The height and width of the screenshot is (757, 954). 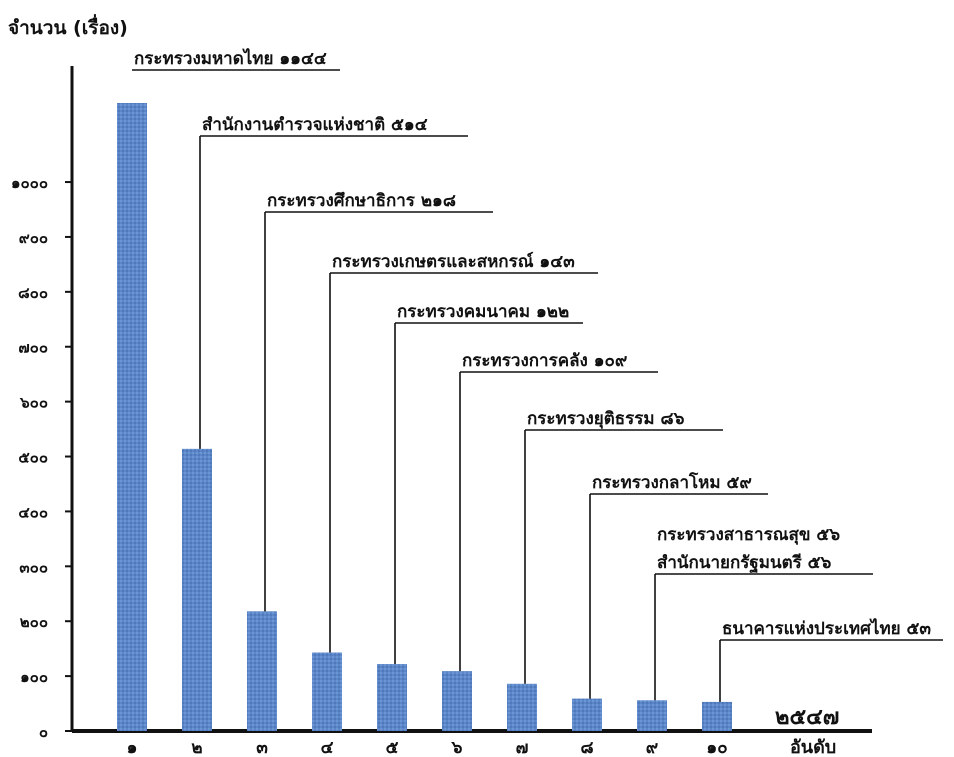 What do you see at coordinates (33, 512) in the screenshot?
I see `y-tick-label: ๔๐๐` at bounding box center [33, 512].